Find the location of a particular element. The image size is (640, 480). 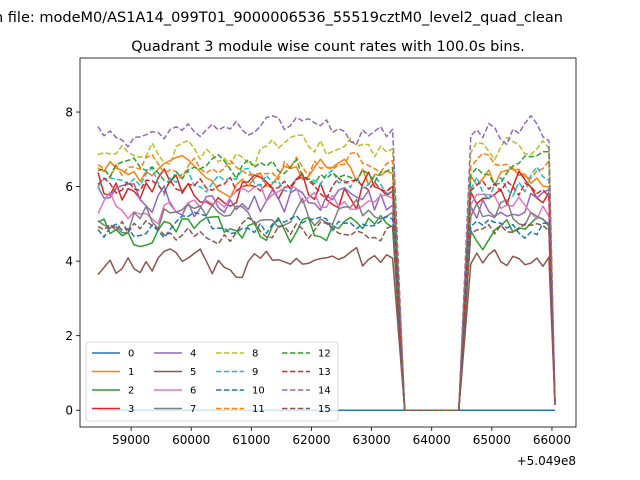

y-tick-label: 0 is located at coordinates (69, 411).